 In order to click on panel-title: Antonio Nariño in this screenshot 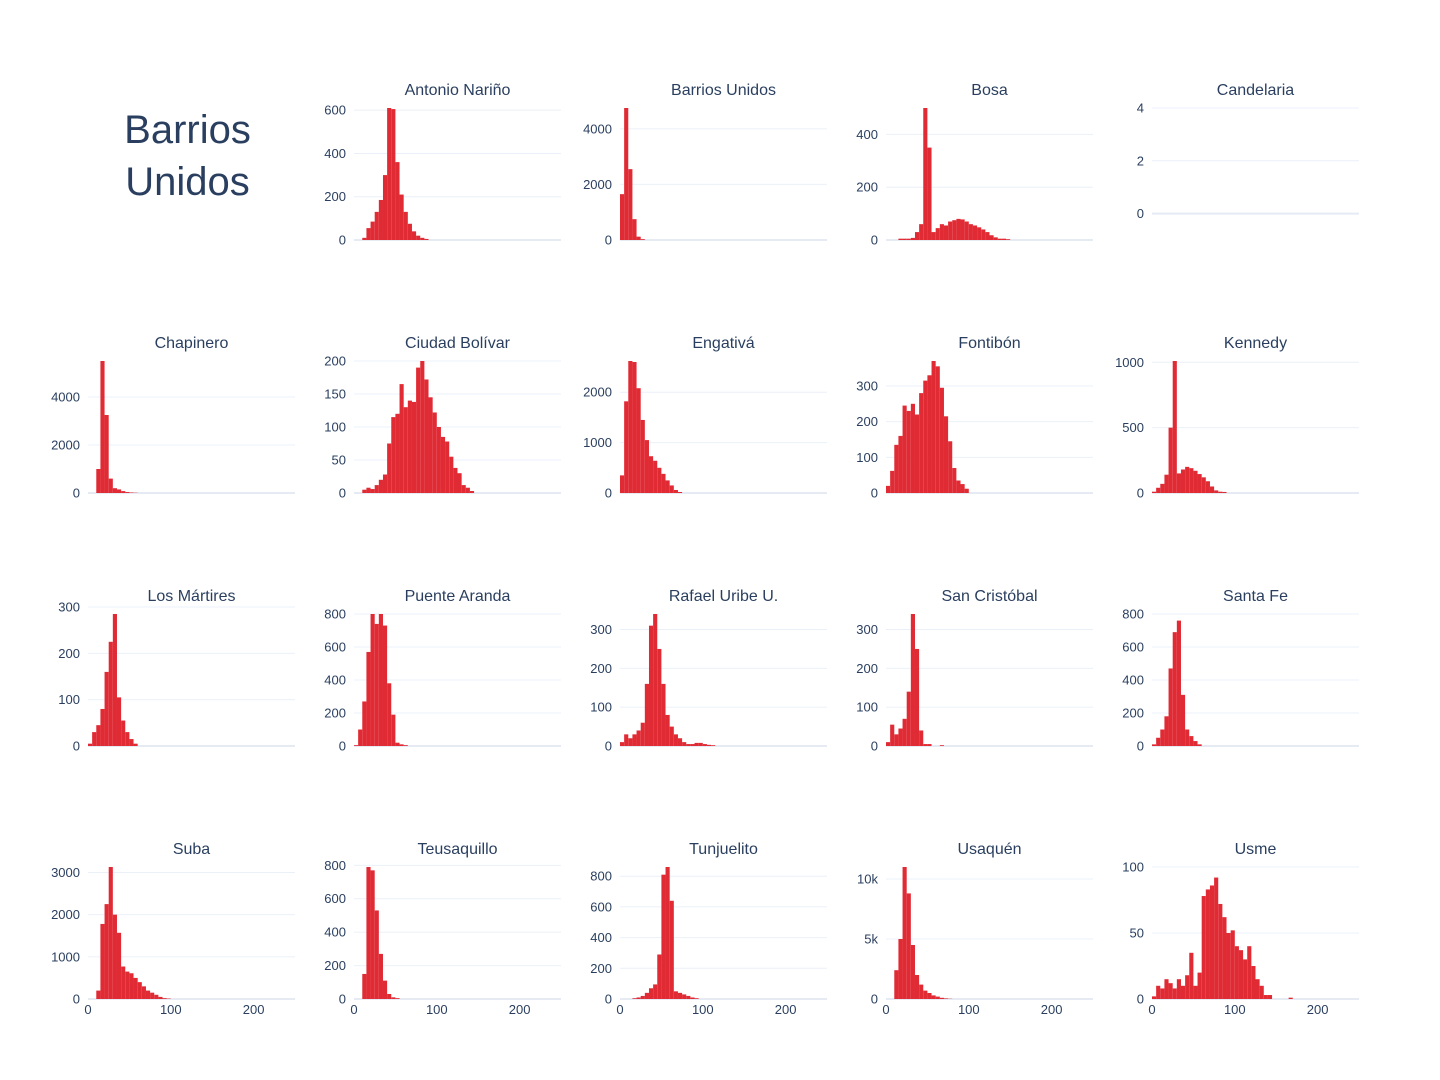, I will do `click(458, 90)`.